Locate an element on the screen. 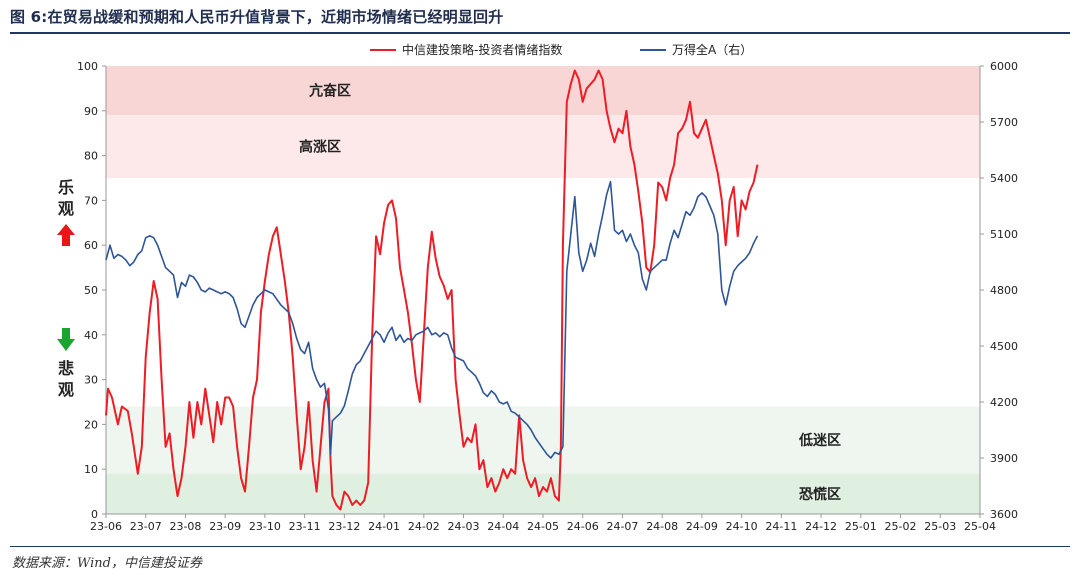 Image resolution: width=1080 pixels, height=576 pixels. x-tick-label-7: 24-01 is located at coordinates (384, 526).